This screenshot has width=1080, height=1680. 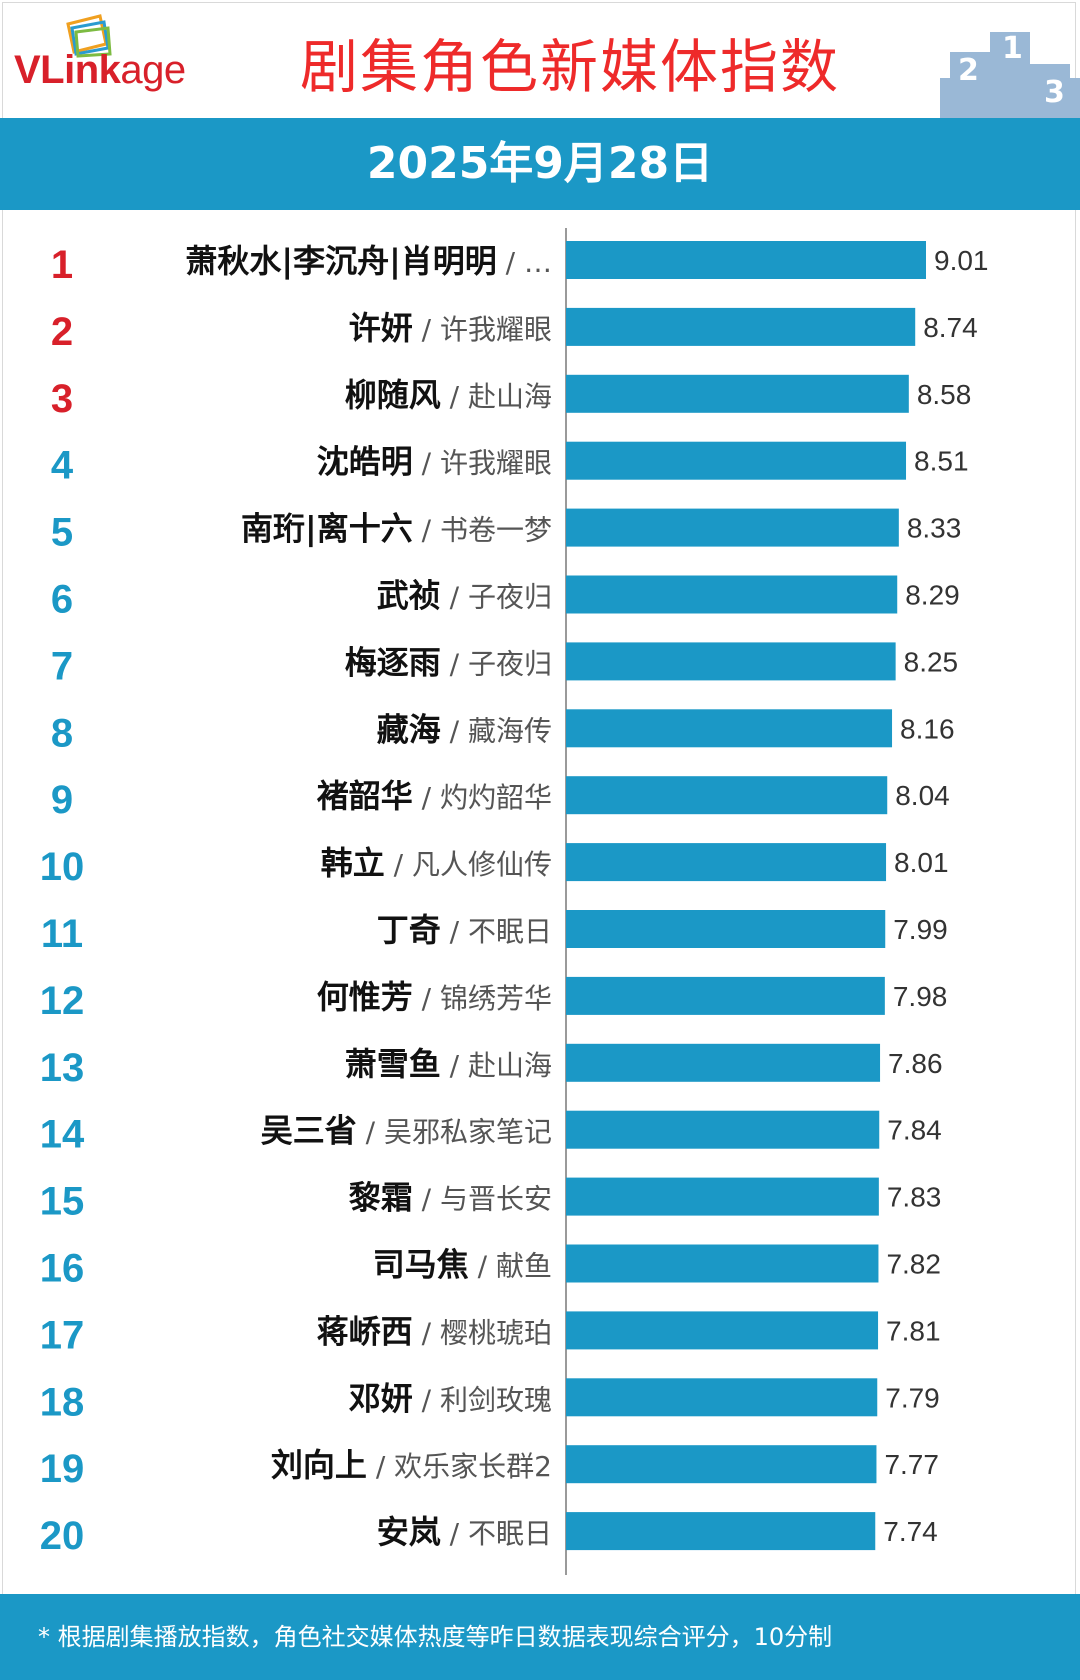 I want to click on rank-number: 7, so click(x=62, y=666).